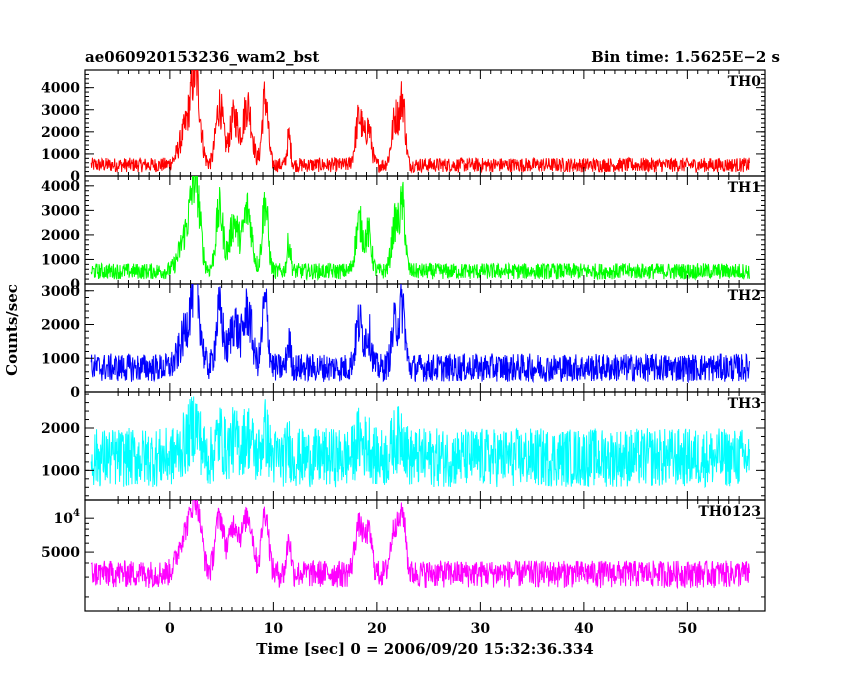 The width and height of the screenshot is (850, 680). What do you see at coordinates (60, 260) in the screenshot?
I see `y-tick-label-th1: 1000` at bounding box center [60, 260].